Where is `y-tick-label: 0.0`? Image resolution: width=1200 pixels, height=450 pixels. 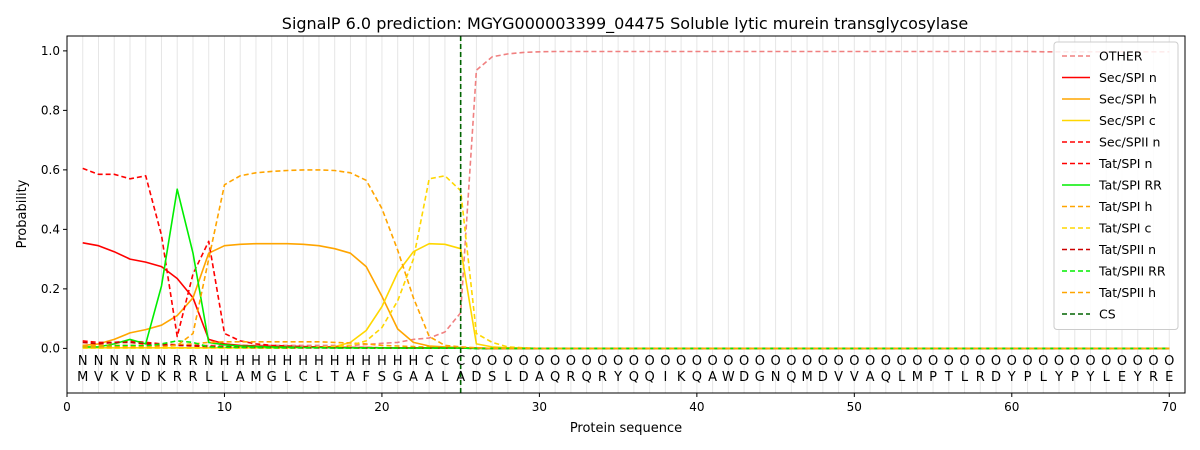
y-tick-label: 0.0 is located at coordinates (50, 348).